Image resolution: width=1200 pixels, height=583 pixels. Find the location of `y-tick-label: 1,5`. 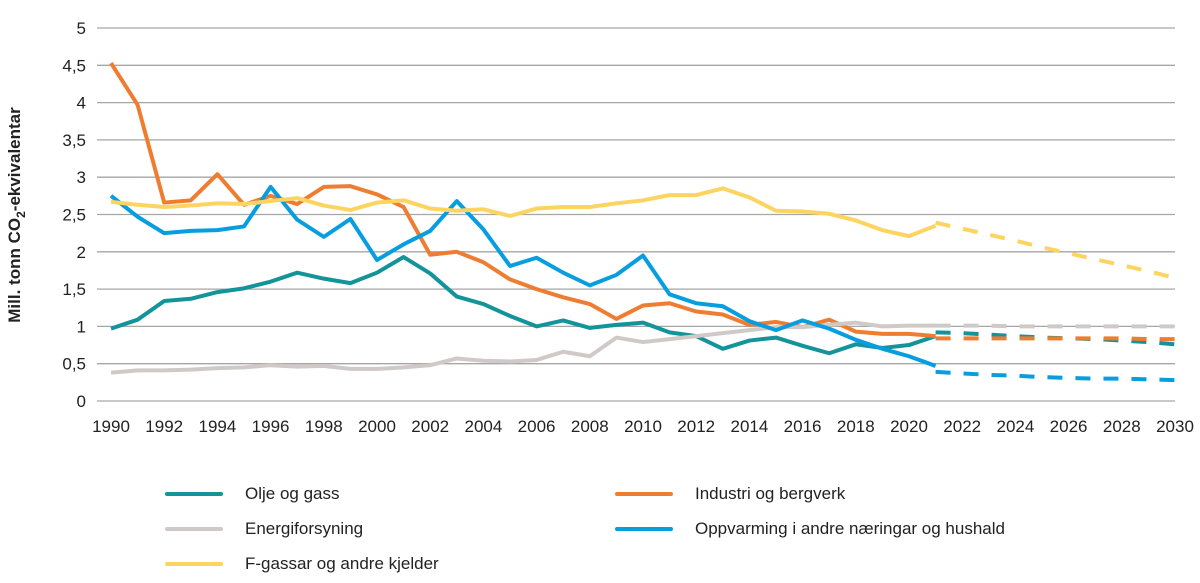

y-tick-label: 1,5 is located at coordinates (74, 289).